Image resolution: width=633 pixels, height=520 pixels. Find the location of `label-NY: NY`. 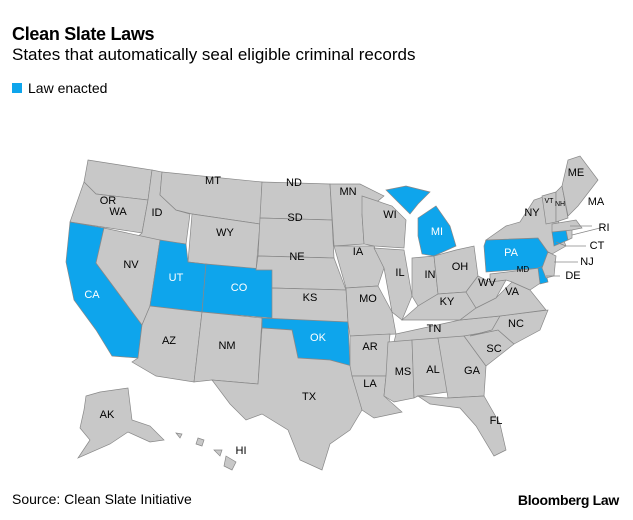

label-NY: NY is located at coordinates (532, 213).